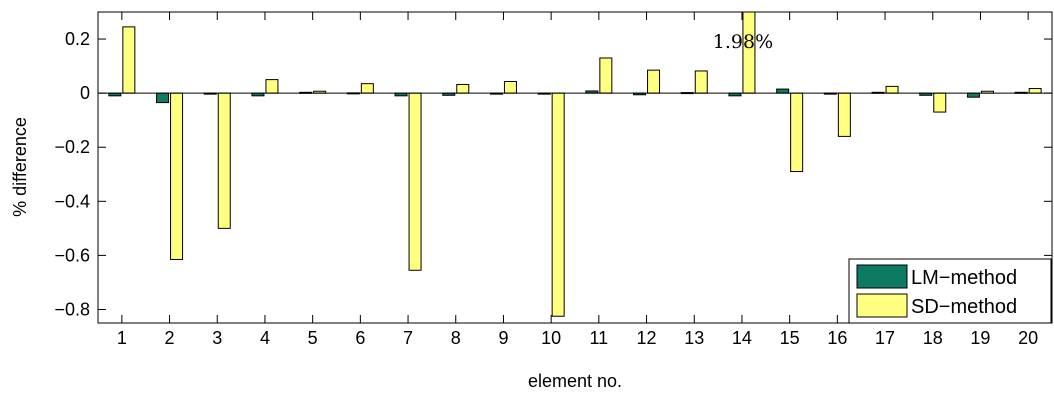 Image resolution: width=1054 pixels, height=394 pixels. Describe the element at coordinates (217, 338) in the screenshot. I see `x-tick-label: 3` at that location.